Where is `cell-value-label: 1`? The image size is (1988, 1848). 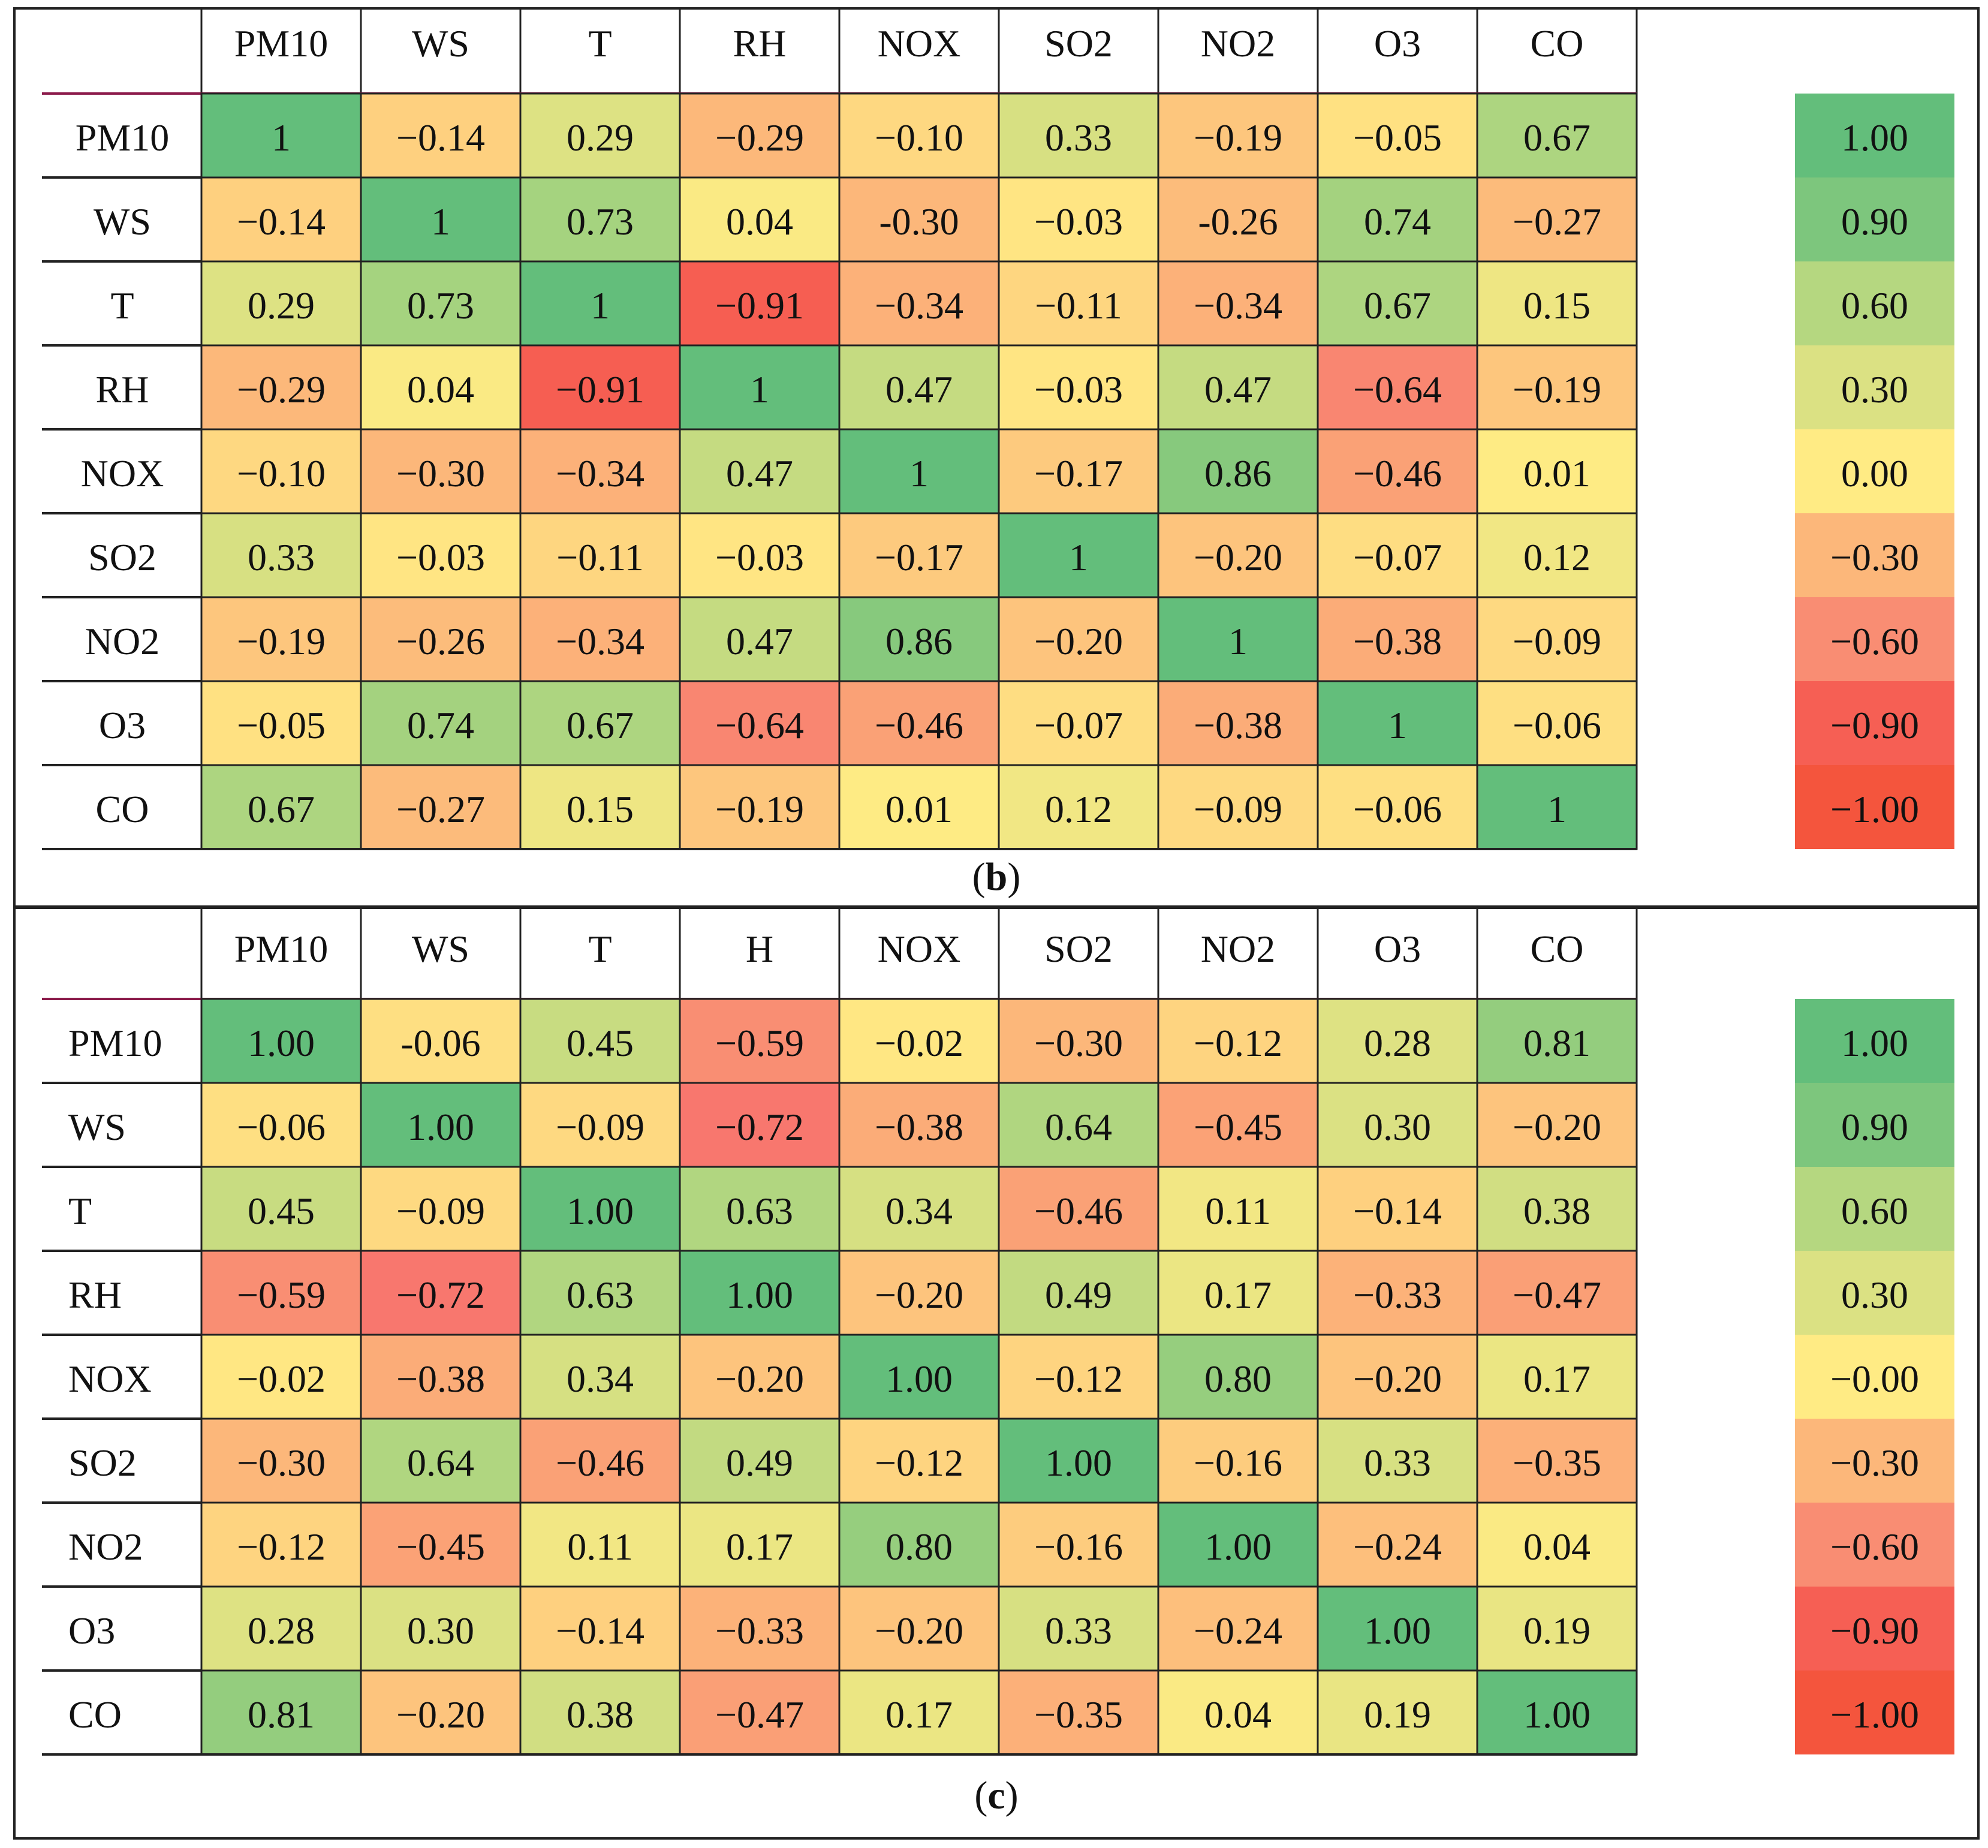
cell-value-label: 1 is located at coordinates (281, 138).